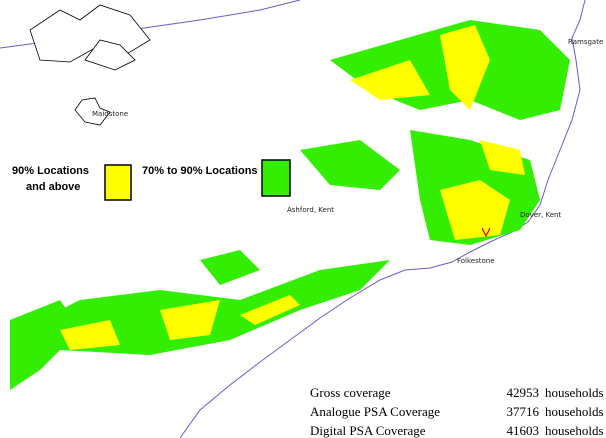 This screenshot has height=438, width=606. Describe the element at coordinates (585, 42) in the screenshot. I see `place-label: Ramsgate` at that location.